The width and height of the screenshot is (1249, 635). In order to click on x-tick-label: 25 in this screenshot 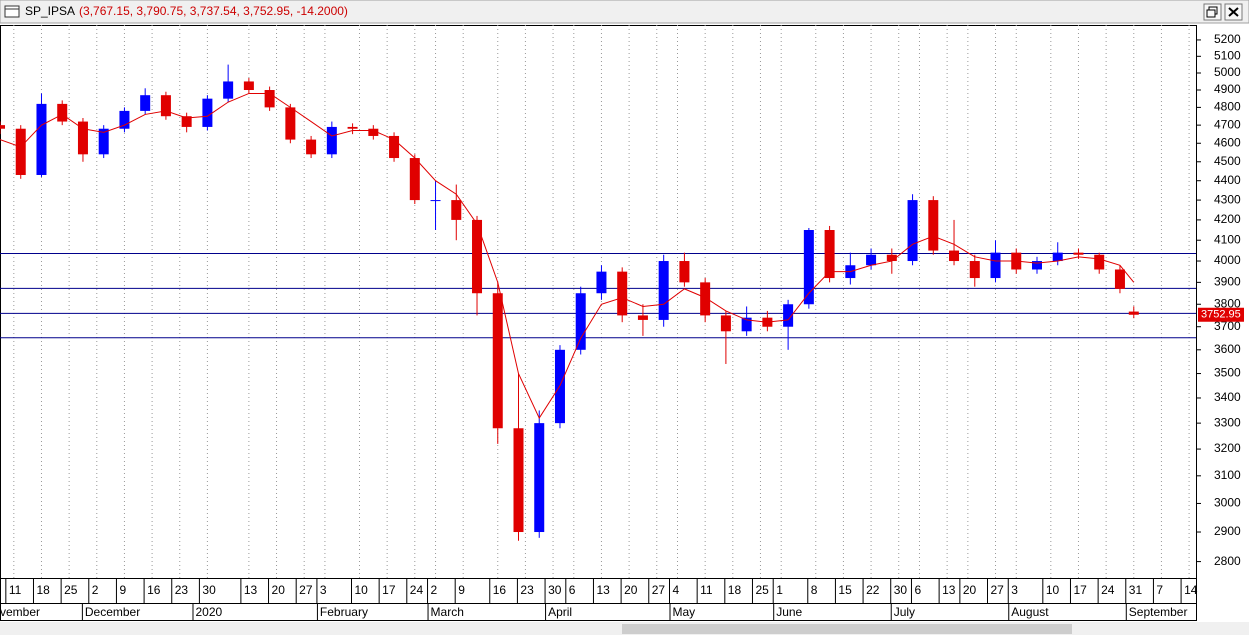, I will do `click(762, 590)`.